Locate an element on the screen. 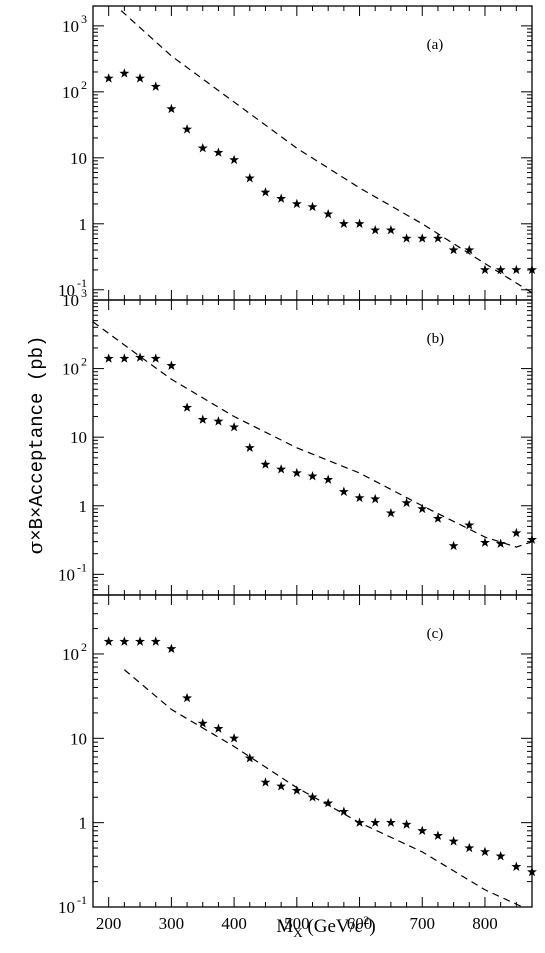 Image resolution: width=545 pixels, height=953 pixels. x-tick-label: 300 is located at coordinates (172, 923).